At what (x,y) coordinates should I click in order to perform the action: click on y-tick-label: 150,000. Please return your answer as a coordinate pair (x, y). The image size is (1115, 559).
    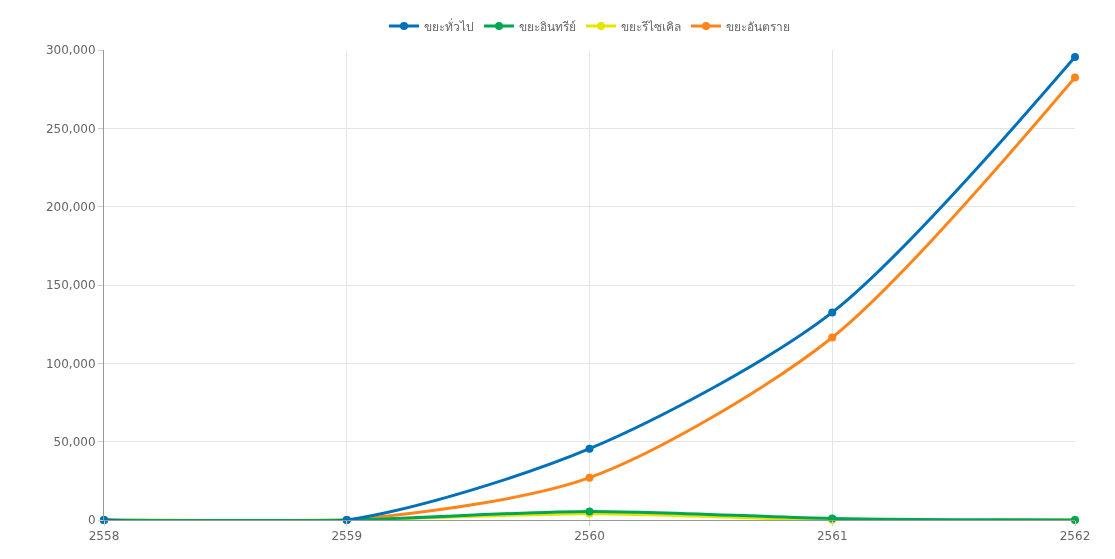
    Looking at the image, I should click on (70, 285).